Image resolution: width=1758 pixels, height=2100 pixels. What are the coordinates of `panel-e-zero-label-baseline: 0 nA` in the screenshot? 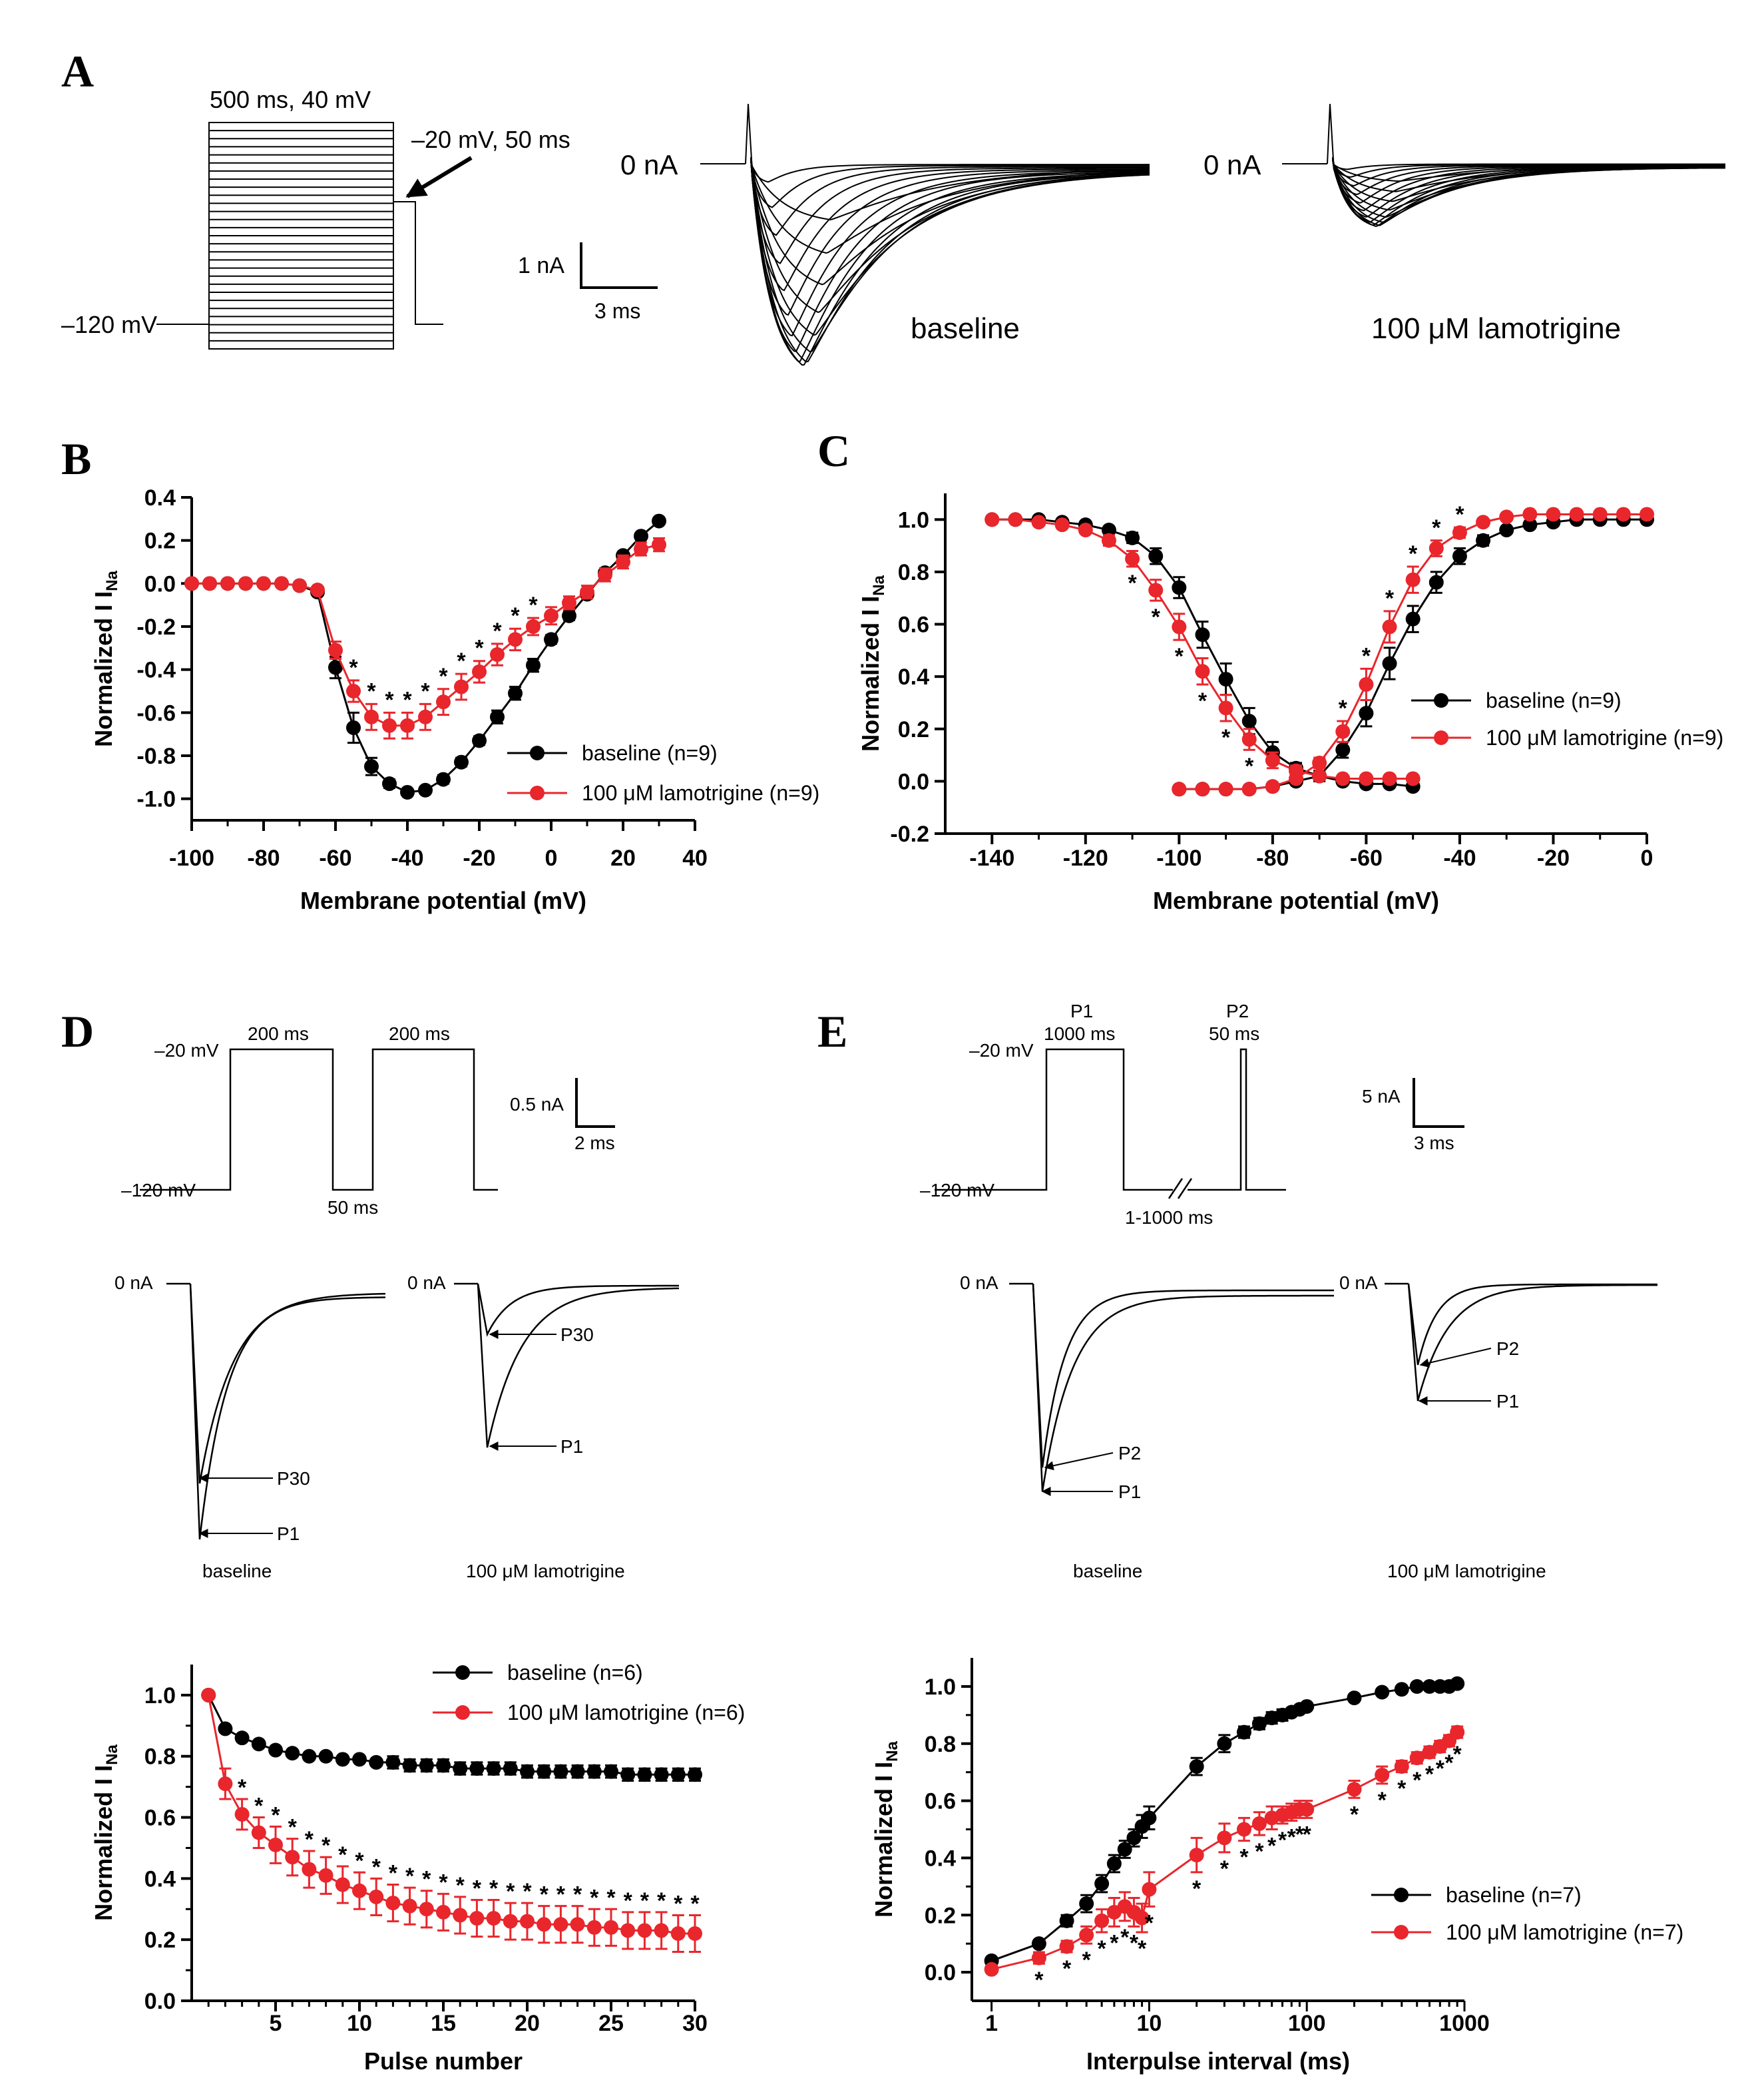 It's located at (979, 1282).